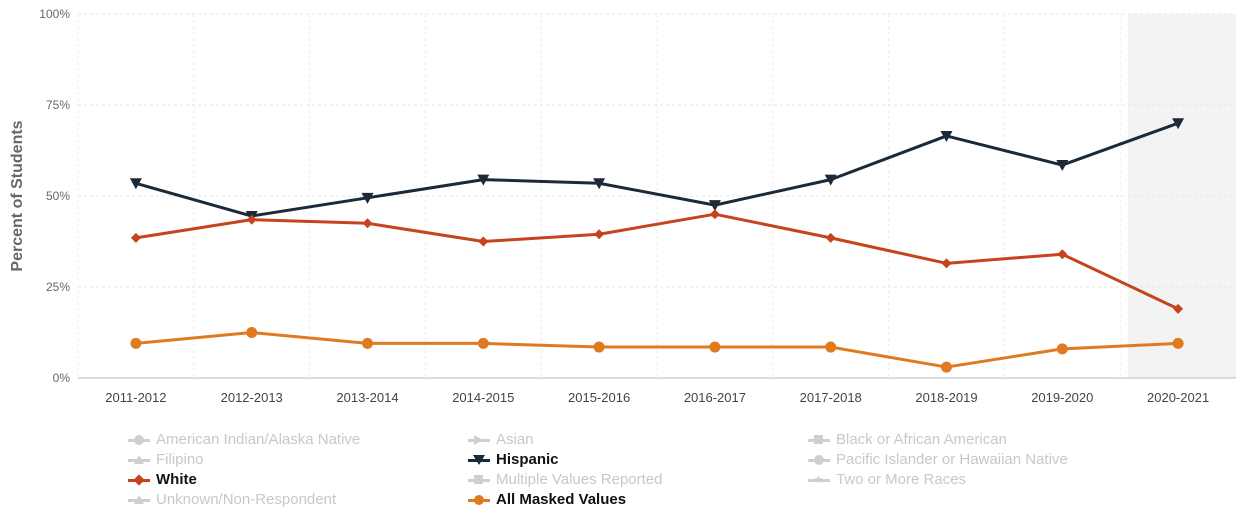  I want to click on y-tick-label: 0%, so click(62, 378).